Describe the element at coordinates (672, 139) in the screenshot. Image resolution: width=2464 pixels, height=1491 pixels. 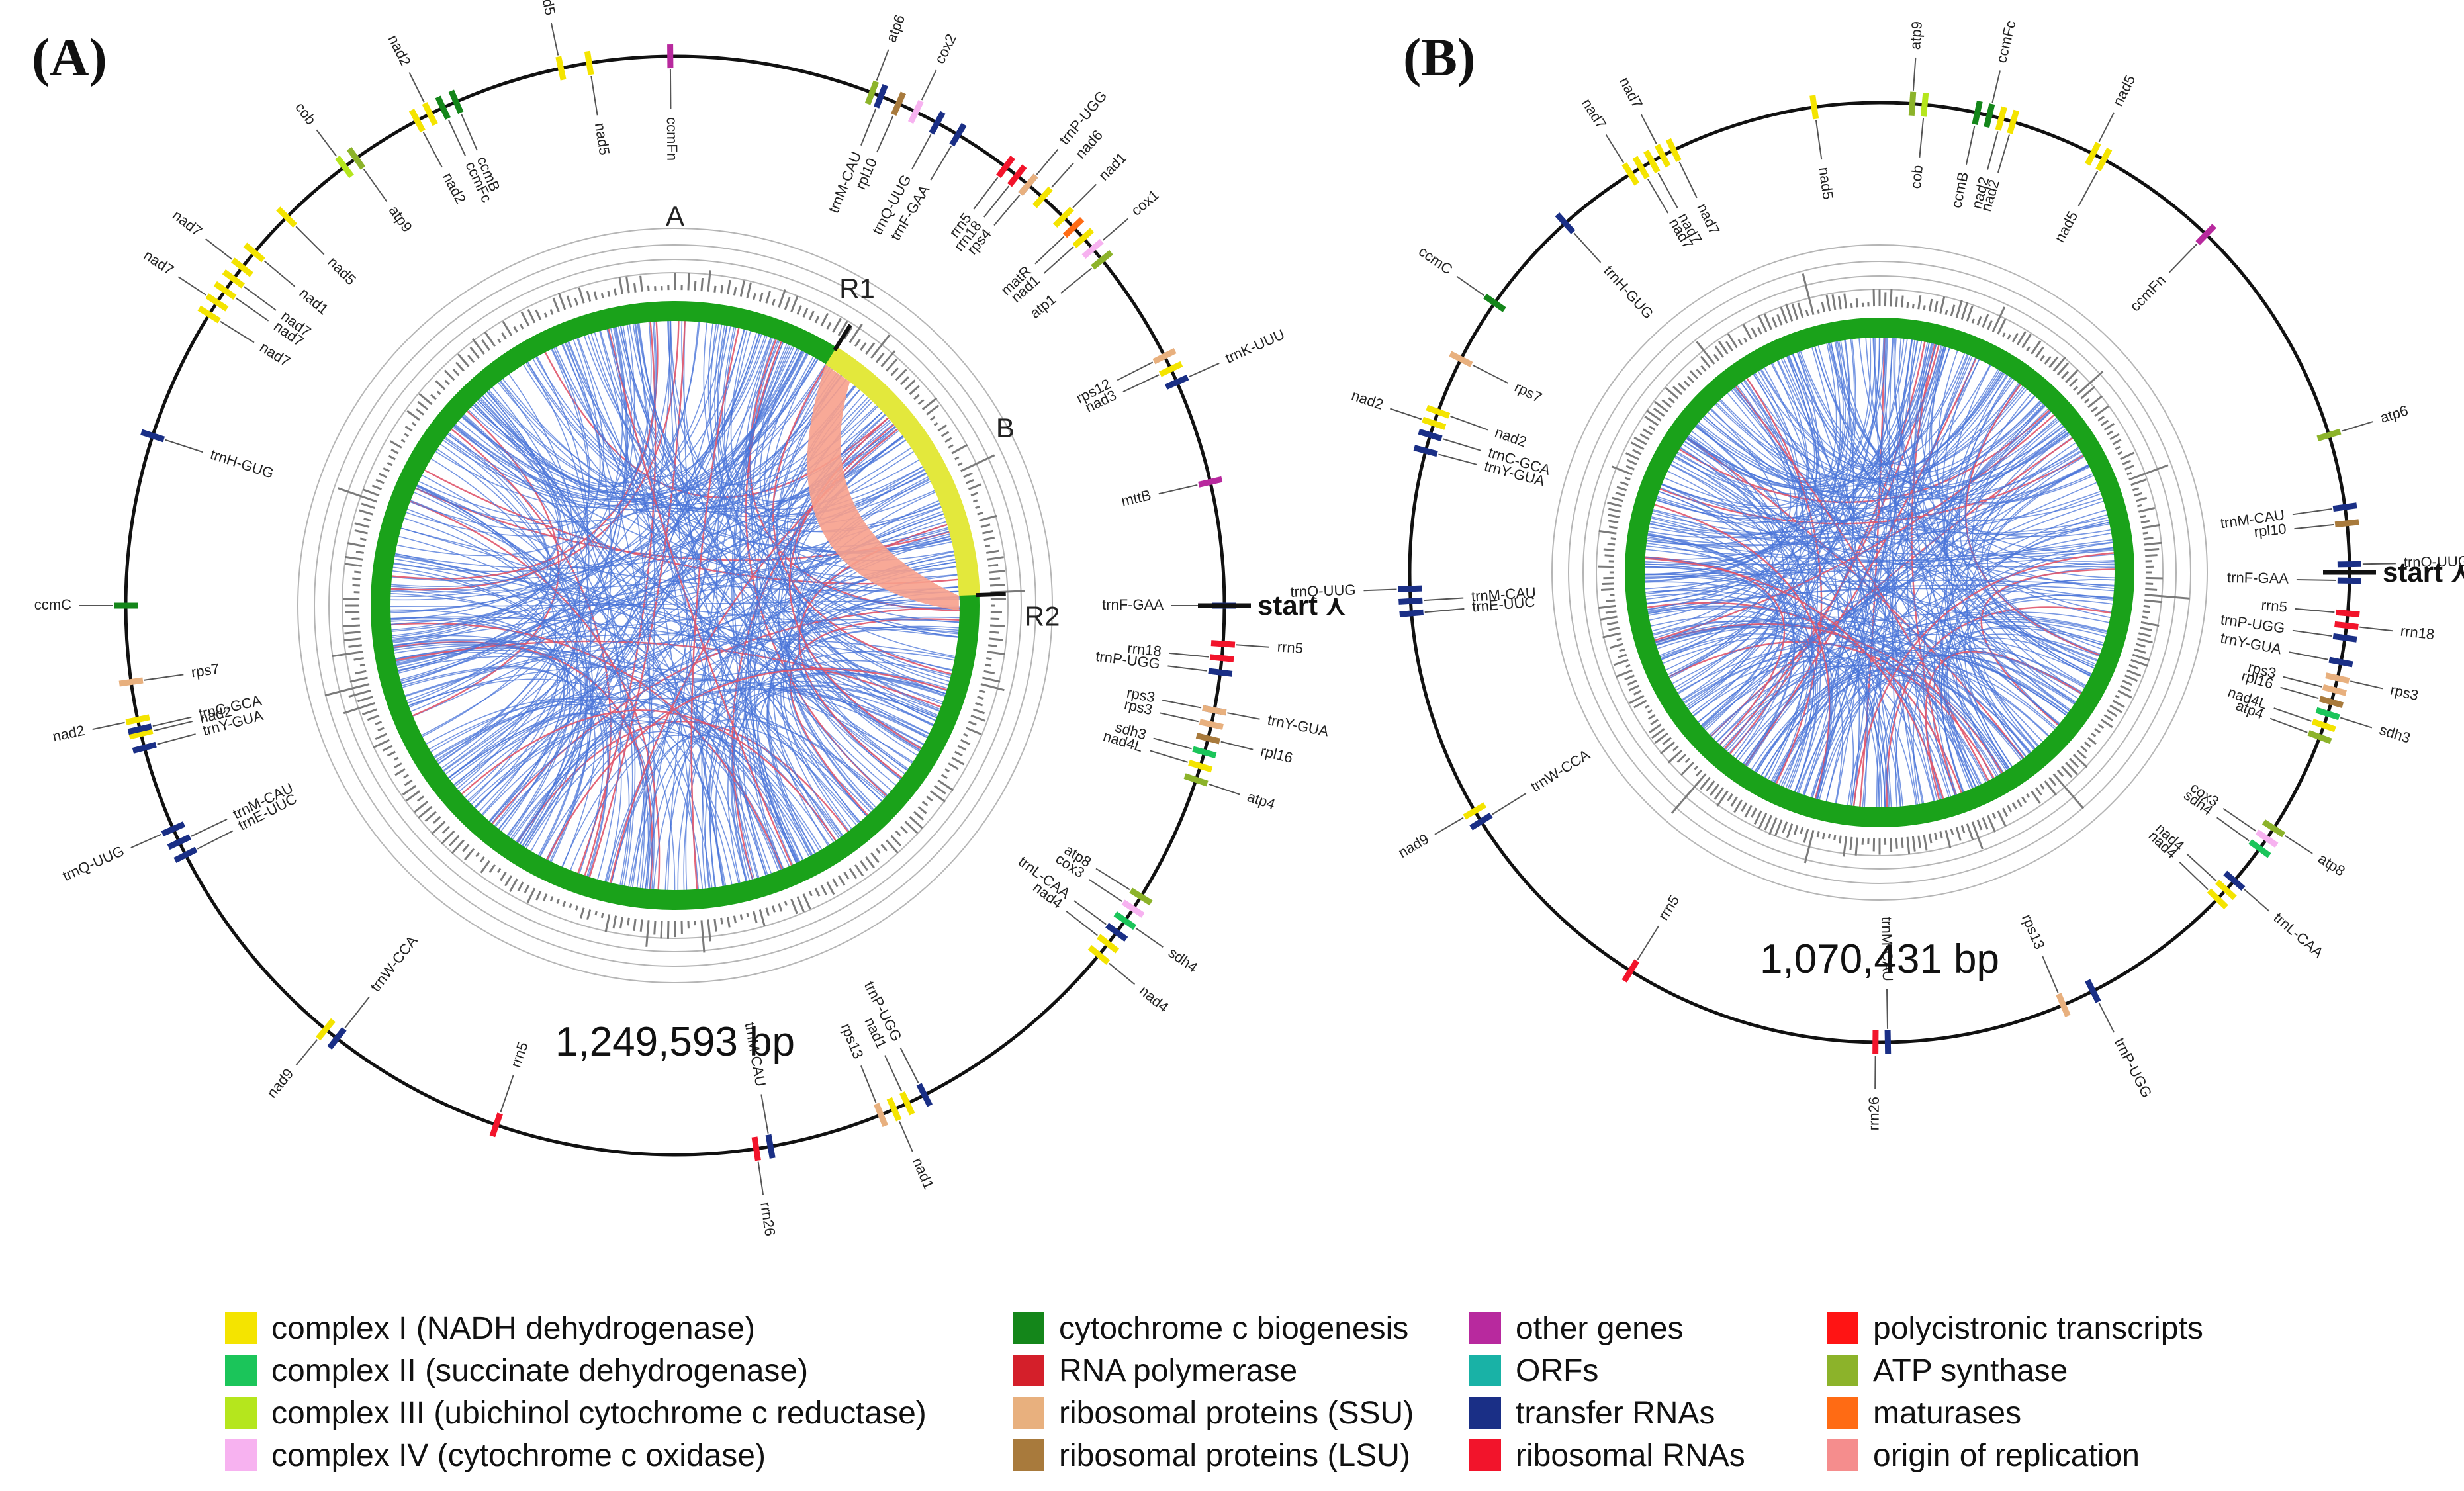
I see `gene-label: ccmFn` at that location.